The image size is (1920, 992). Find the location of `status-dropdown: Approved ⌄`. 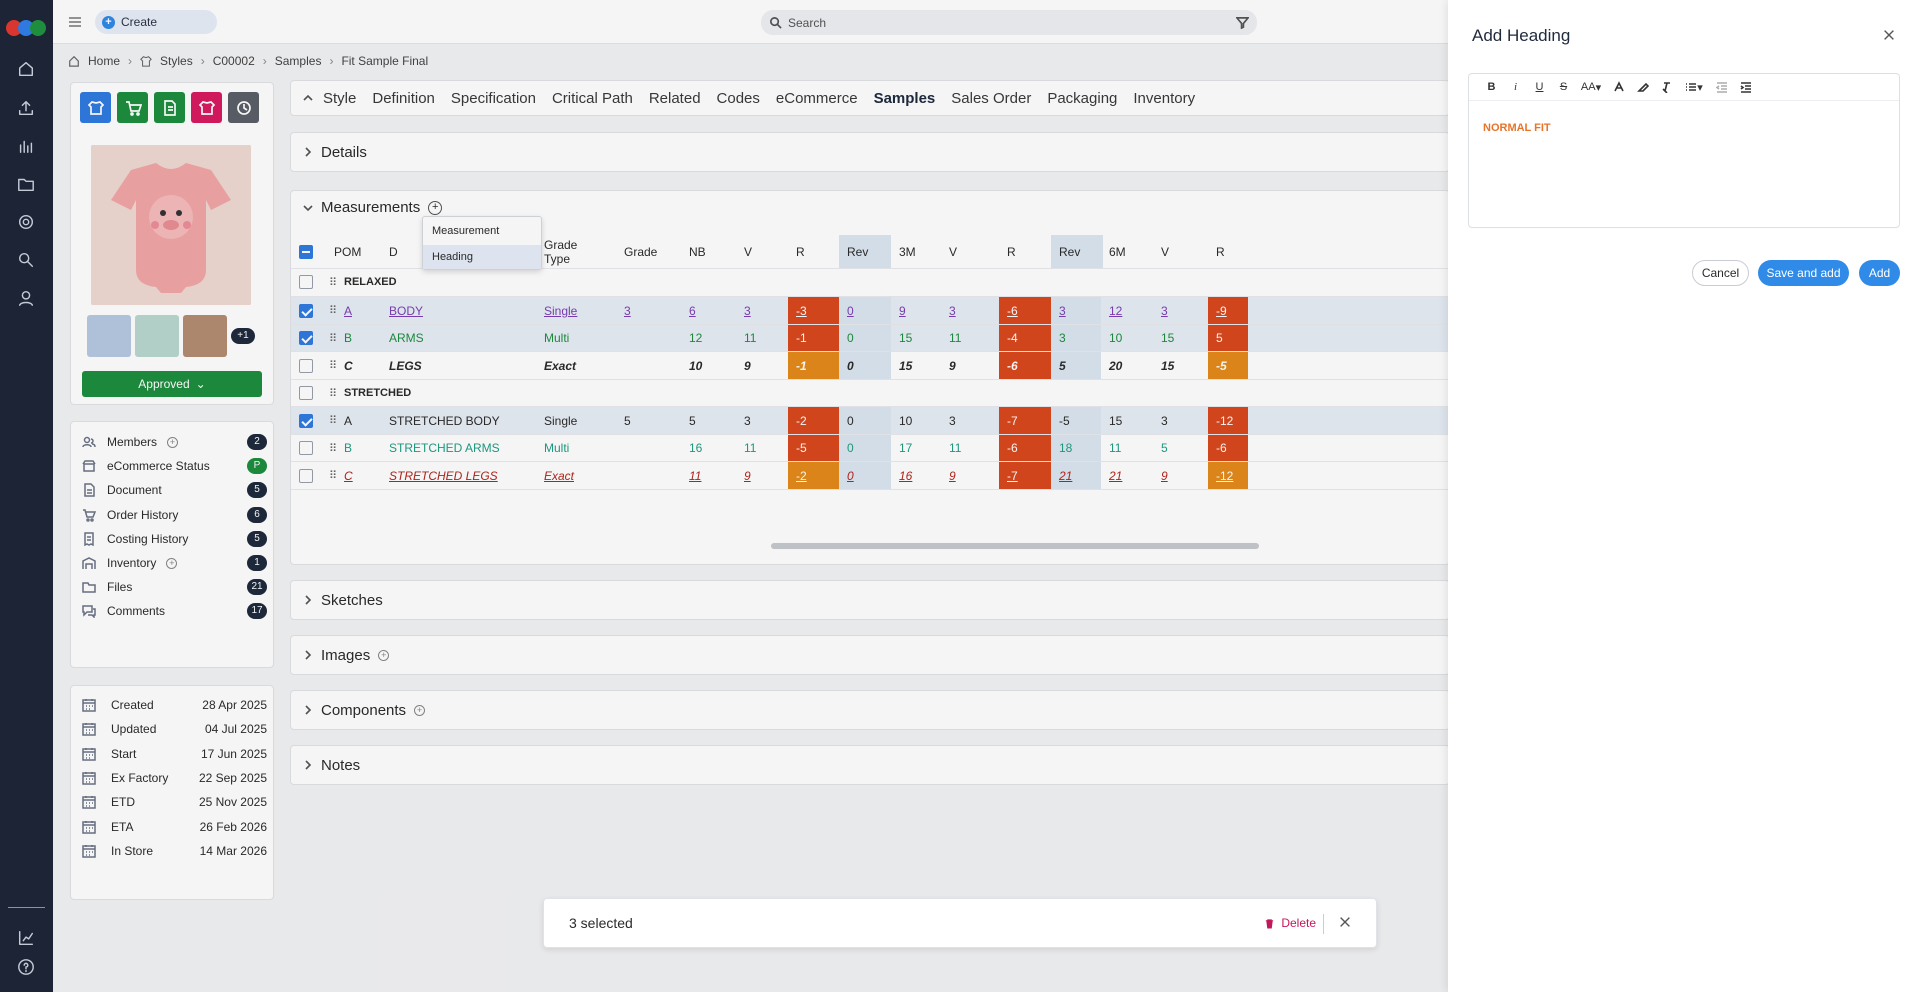

status-dropdown: Approved ⌄ is located at coordinates (172, 384).